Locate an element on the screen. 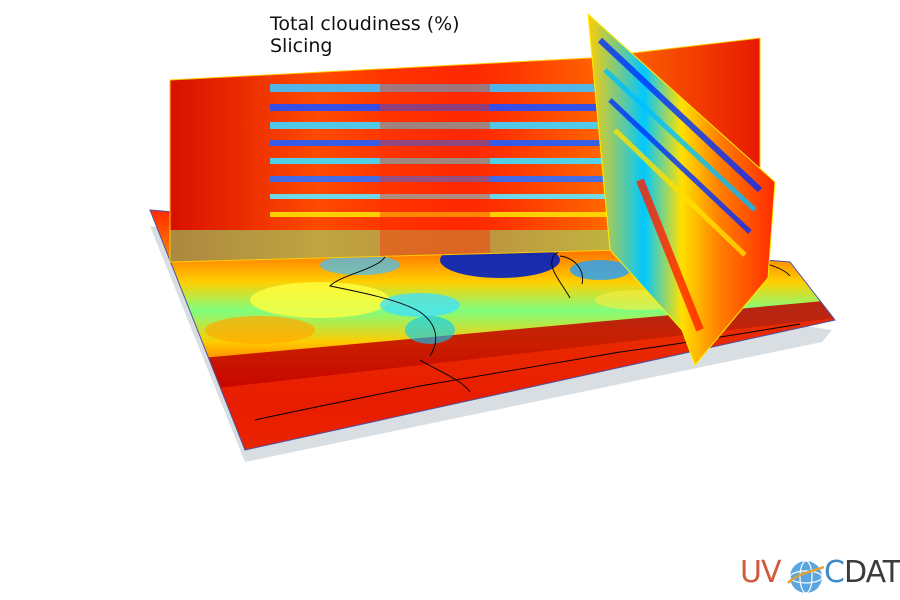  logo-part-dat: DAT is located at coordinates (872, 572).